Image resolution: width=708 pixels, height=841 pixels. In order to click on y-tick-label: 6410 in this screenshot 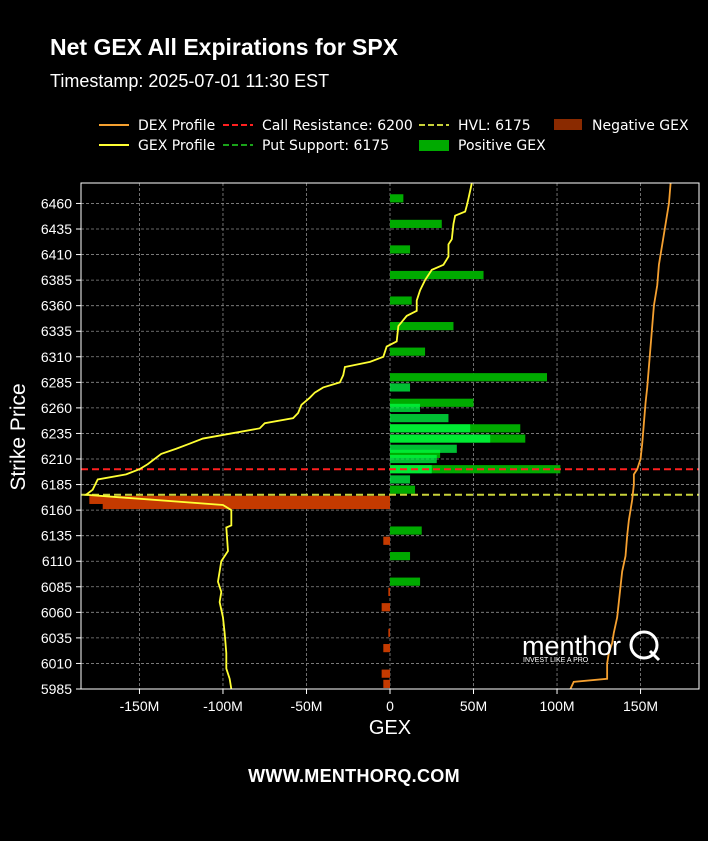, I will do `click(56, 255)`.